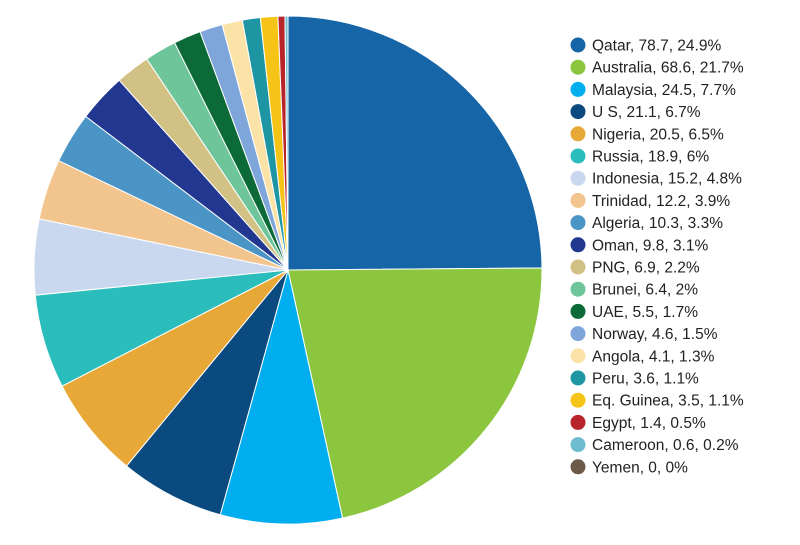 The image size is (800, 545). What do you see at coordinates (578, 467) in the screenshot?
I see `legend-swatch-yemen` at bounding box center [578, 467].